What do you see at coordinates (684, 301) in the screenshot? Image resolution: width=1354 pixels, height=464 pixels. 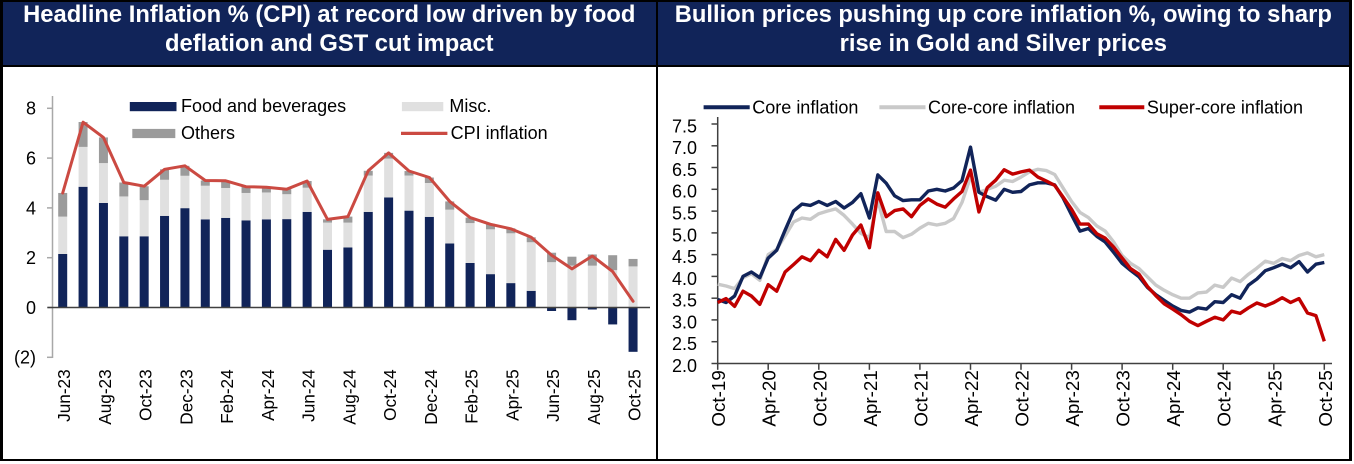 I see `svg-text: 3.5` at bounding box center [684, 301].